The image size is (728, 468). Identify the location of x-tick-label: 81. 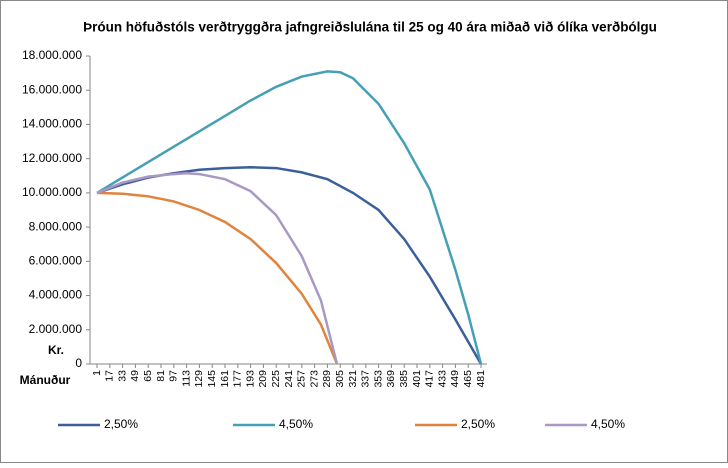
(161, 376).